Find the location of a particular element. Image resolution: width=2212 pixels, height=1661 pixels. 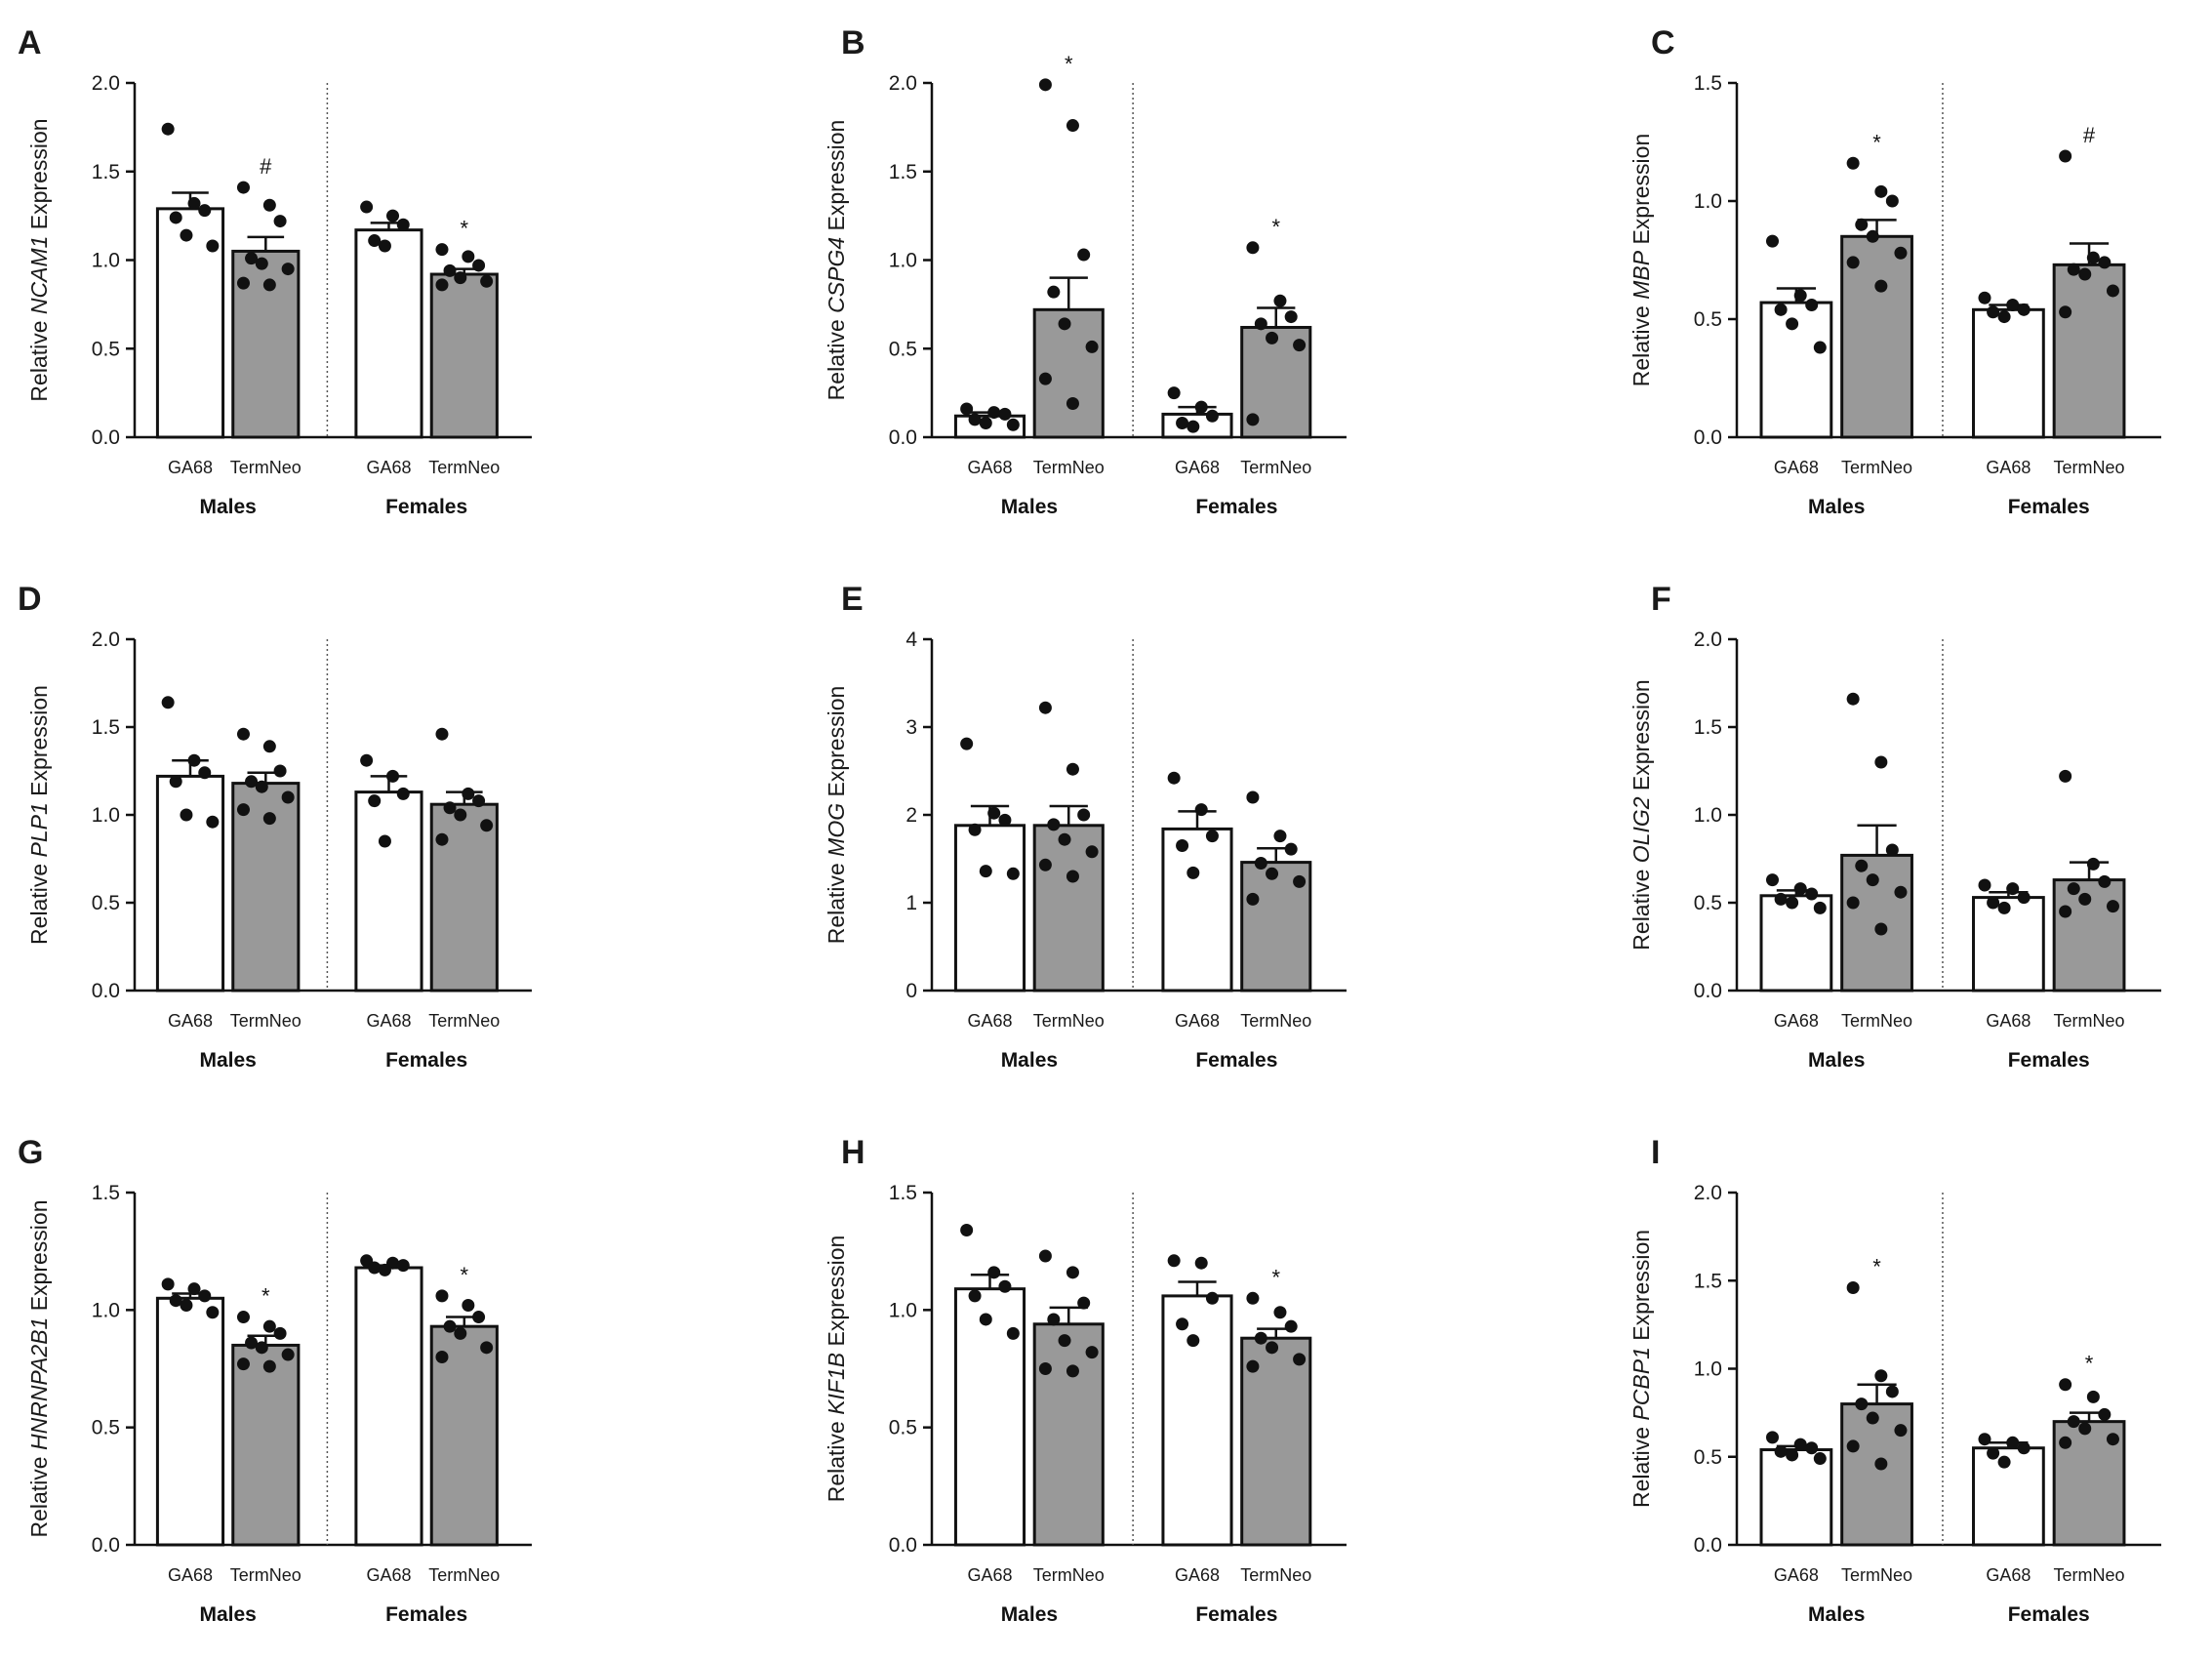

y-axis-title: Relative MOG Expression is located at coordinates (836, 815).